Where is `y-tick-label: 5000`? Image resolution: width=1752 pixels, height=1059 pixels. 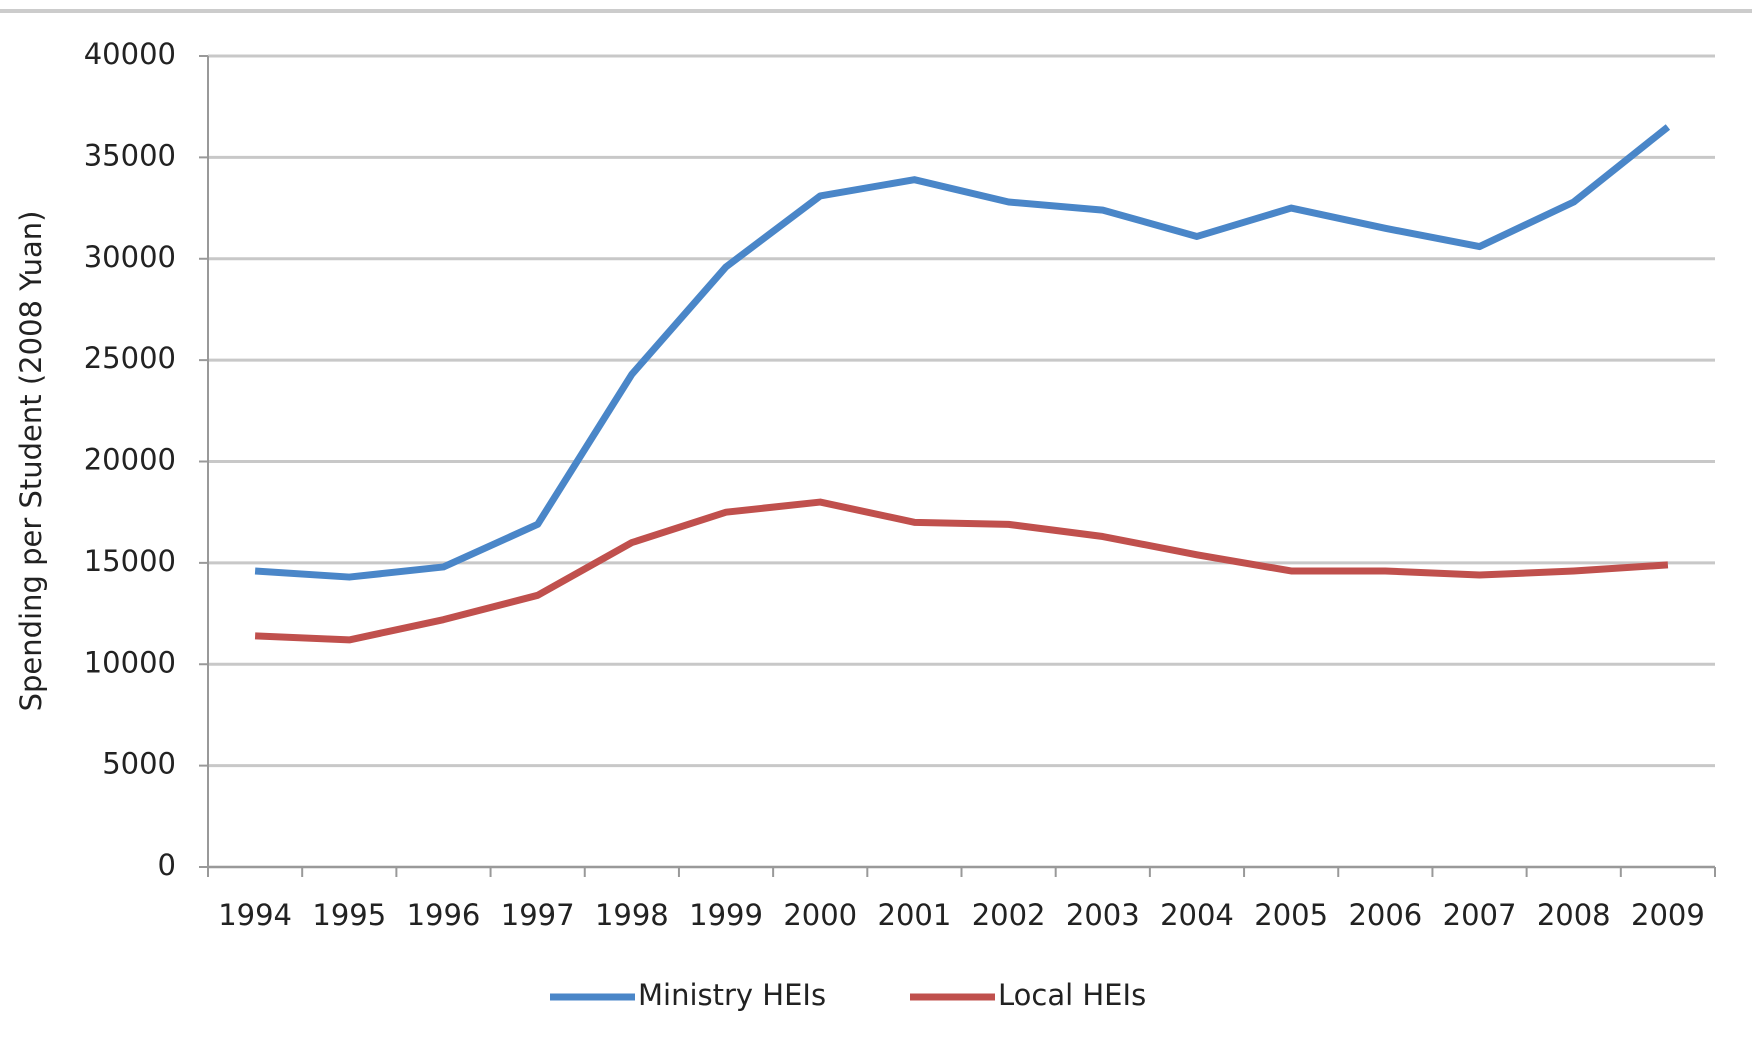
y-tick-label: 5000 is located at coordinates (139, 764).